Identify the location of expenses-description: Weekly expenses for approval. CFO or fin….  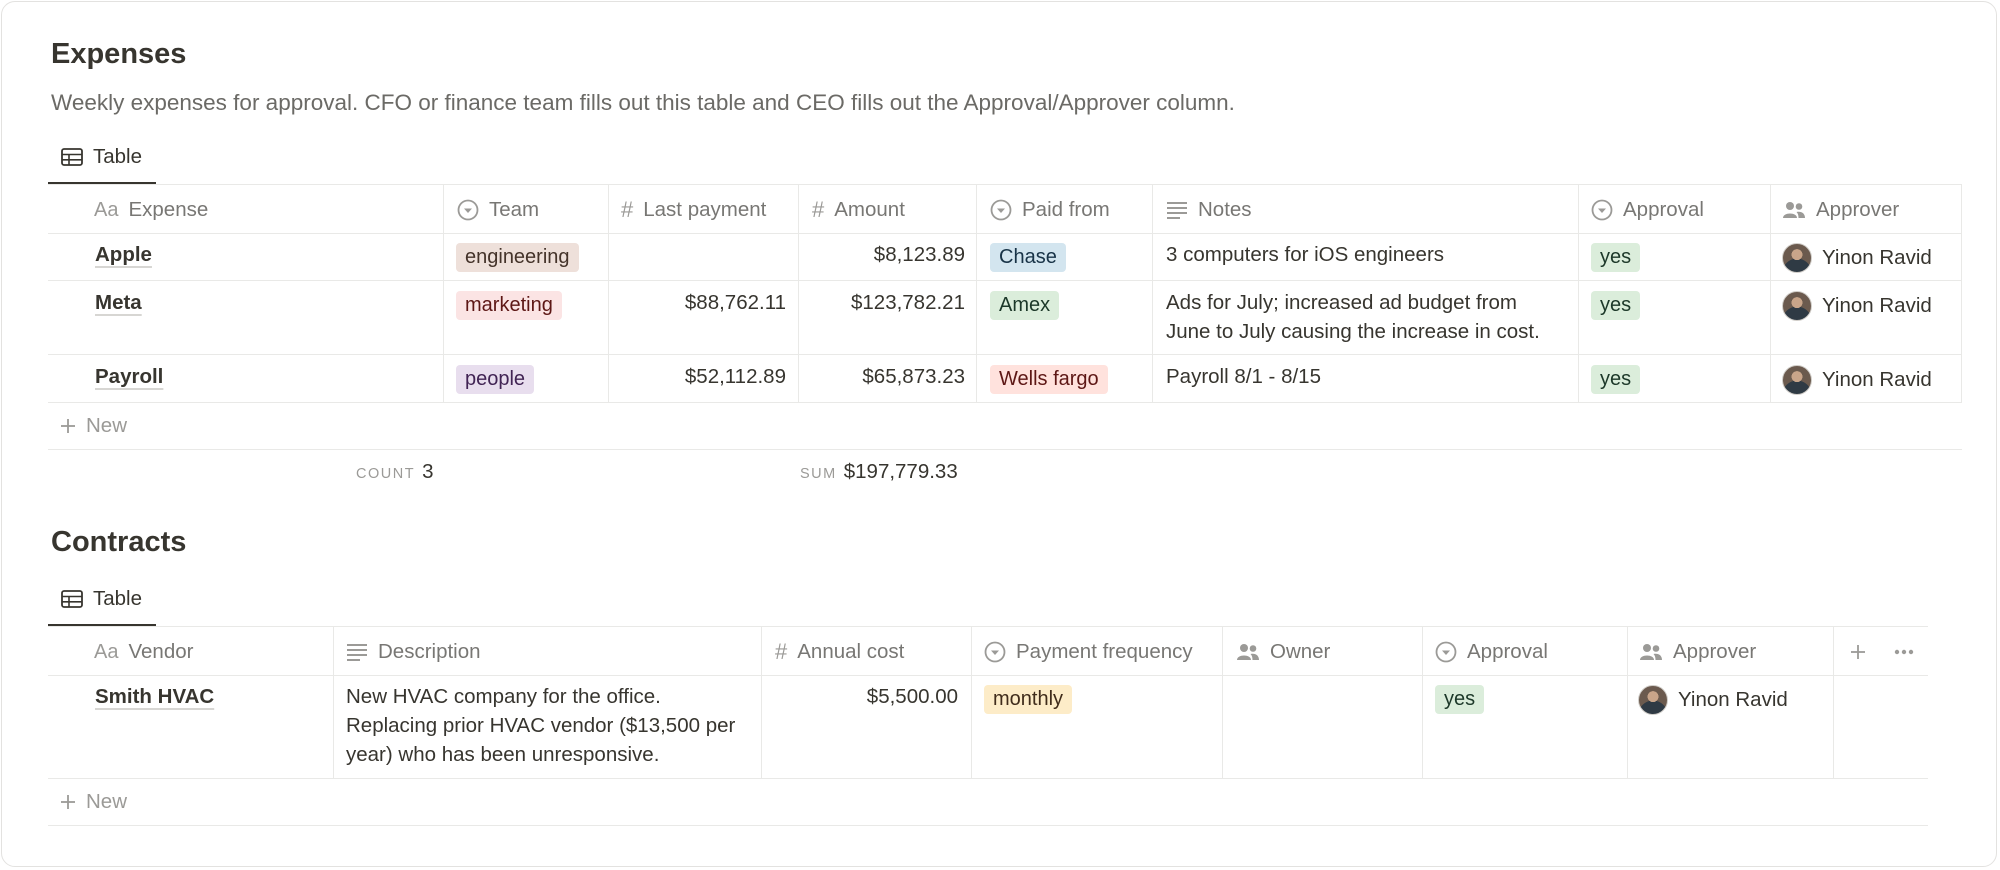
(643, 102).